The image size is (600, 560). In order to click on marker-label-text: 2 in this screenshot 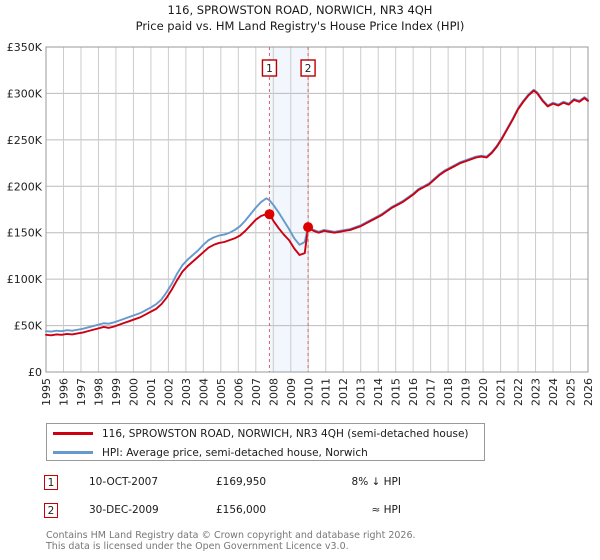, I will do `click(308, 69)`.